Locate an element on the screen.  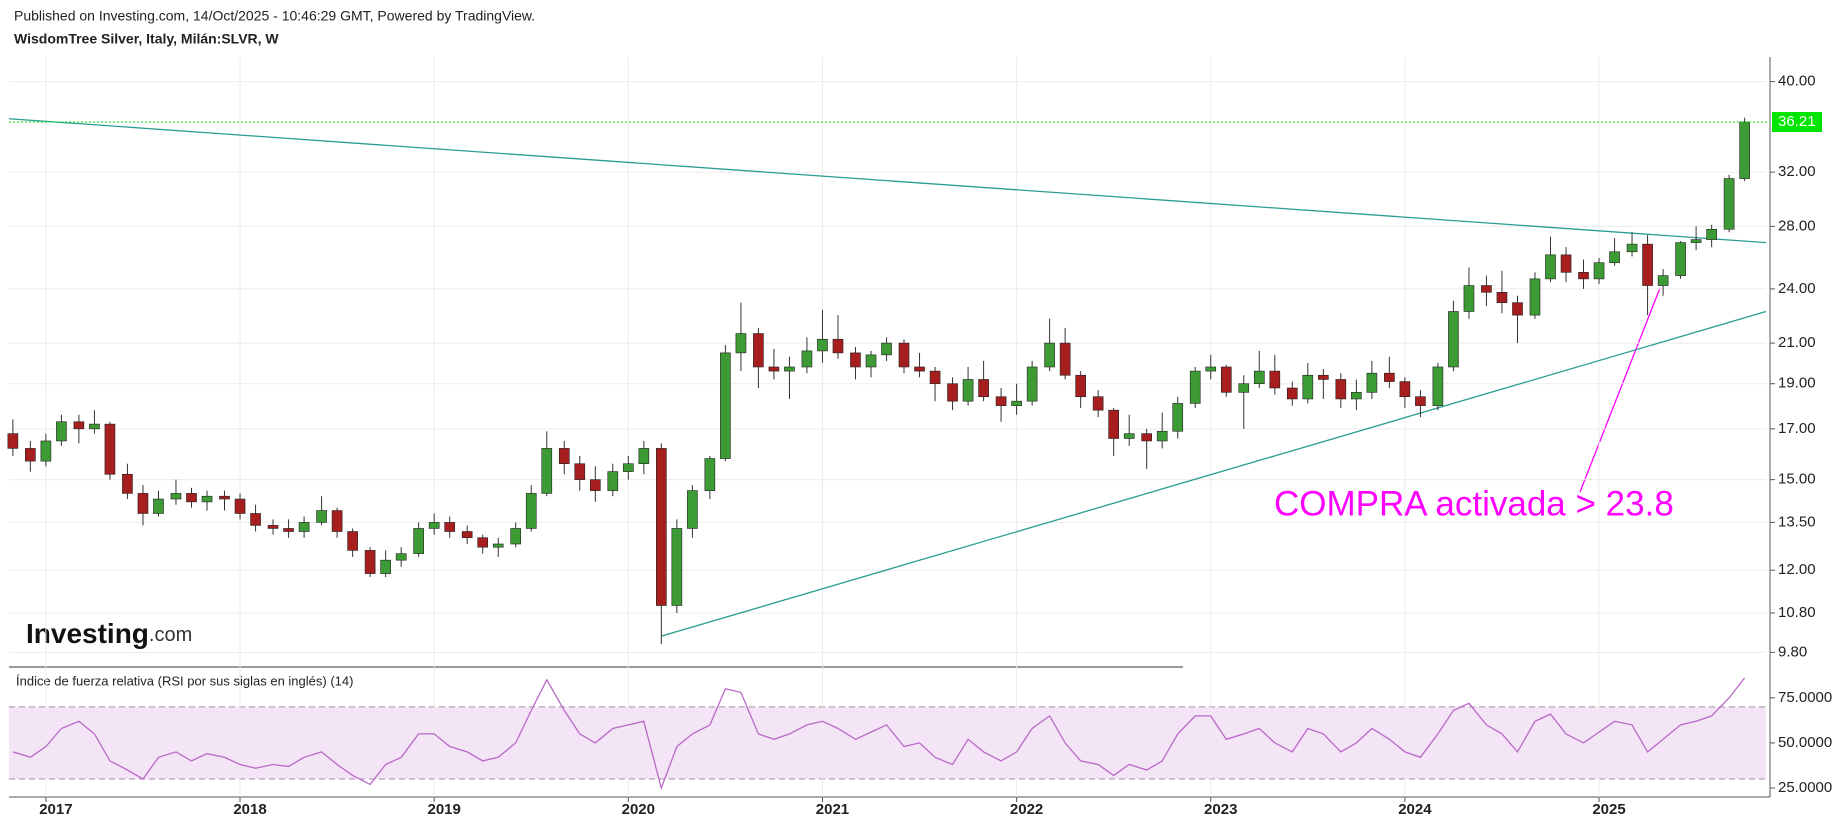
last-price-box is located at coordinates (1797, 121).